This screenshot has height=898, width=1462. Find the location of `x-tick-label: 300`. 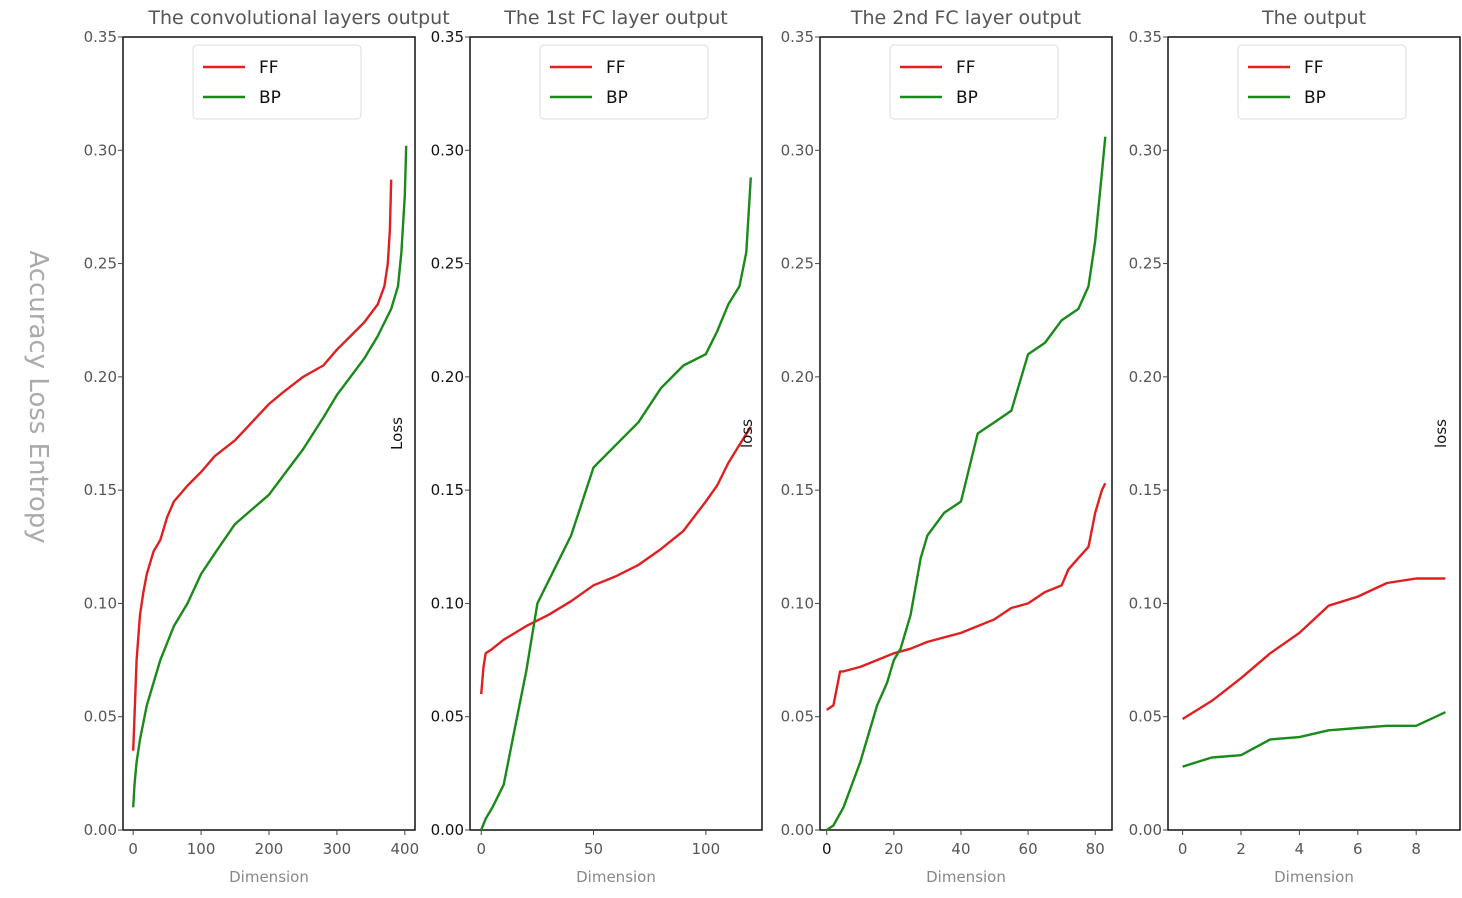

x-tick-label: 300 is located at coordinates (337, 849).